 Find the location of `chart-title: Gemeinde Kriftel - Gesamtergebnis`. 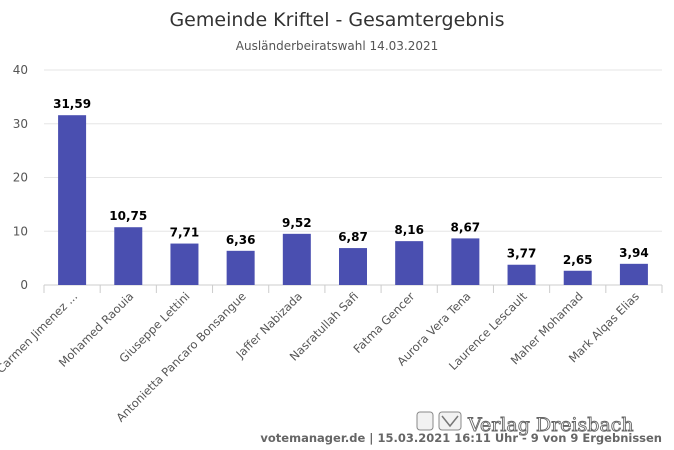

chart-title: Gemeinde Kriftel - Gesamtergebnis is located at coordinates (336, 20).